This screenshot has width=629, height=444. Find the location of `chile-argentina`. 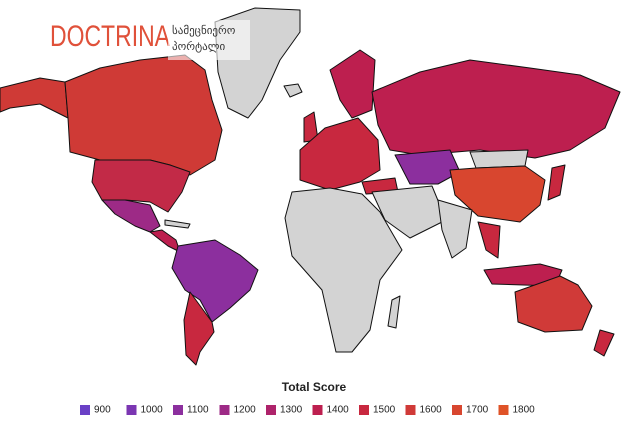

chile-argentina is located at coordinates (199, 328).